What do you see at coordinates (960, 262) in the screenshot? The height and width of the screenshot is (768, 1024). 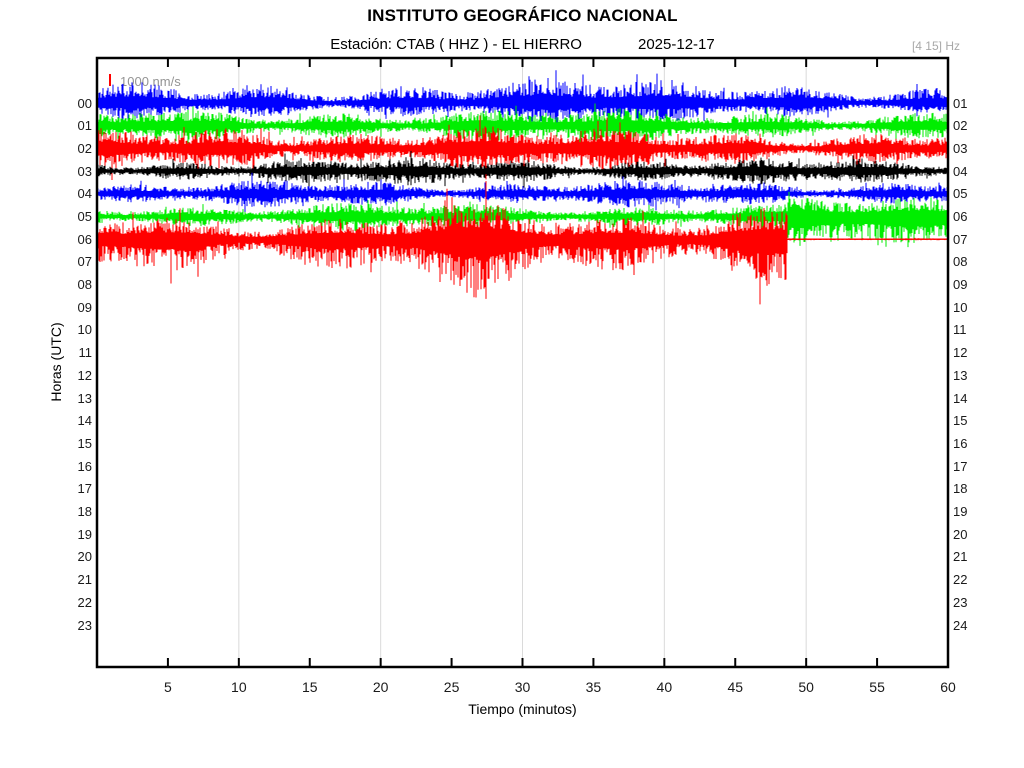 I see `hour-label-right: 08` at bounding box center [960, 262].